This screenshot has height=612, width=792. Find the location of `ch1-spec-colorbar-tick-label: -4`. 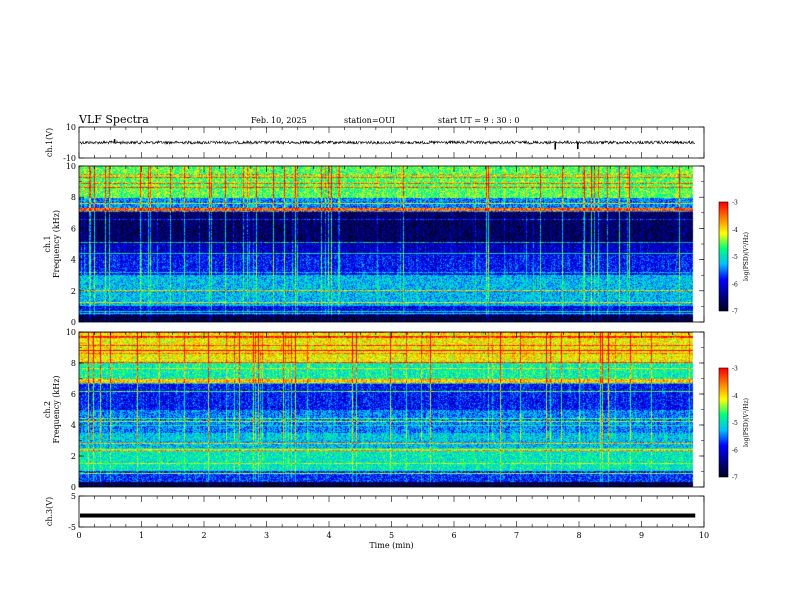

ch1-spec-colorbar-tick-label: -4 is located at coordinates (735, 230).